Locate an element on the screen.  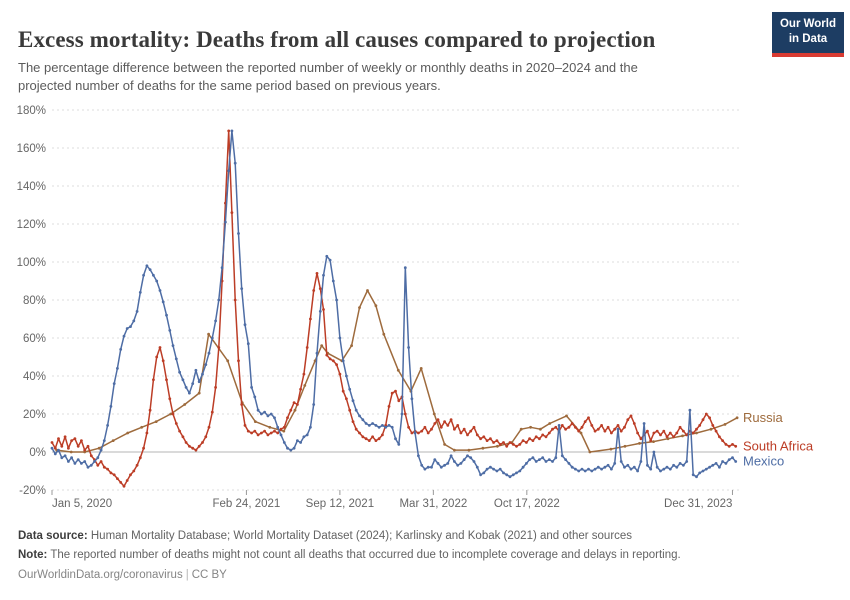
our-world-in-data-logo: Our World in Data is located at coordinates (808, 34).